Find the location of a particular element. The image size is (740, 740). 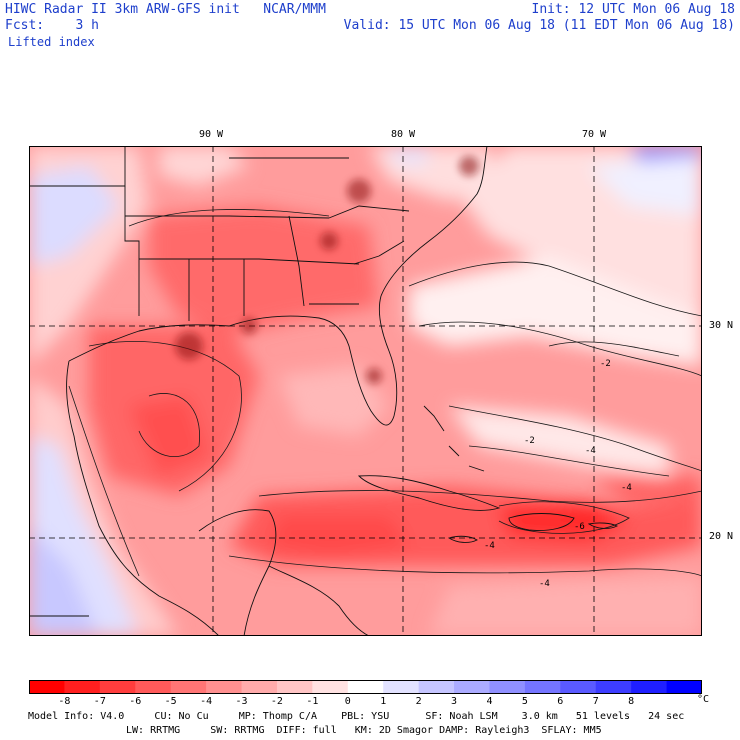

colorbar-tick-label: 3 is located at coordinates (454, 701).